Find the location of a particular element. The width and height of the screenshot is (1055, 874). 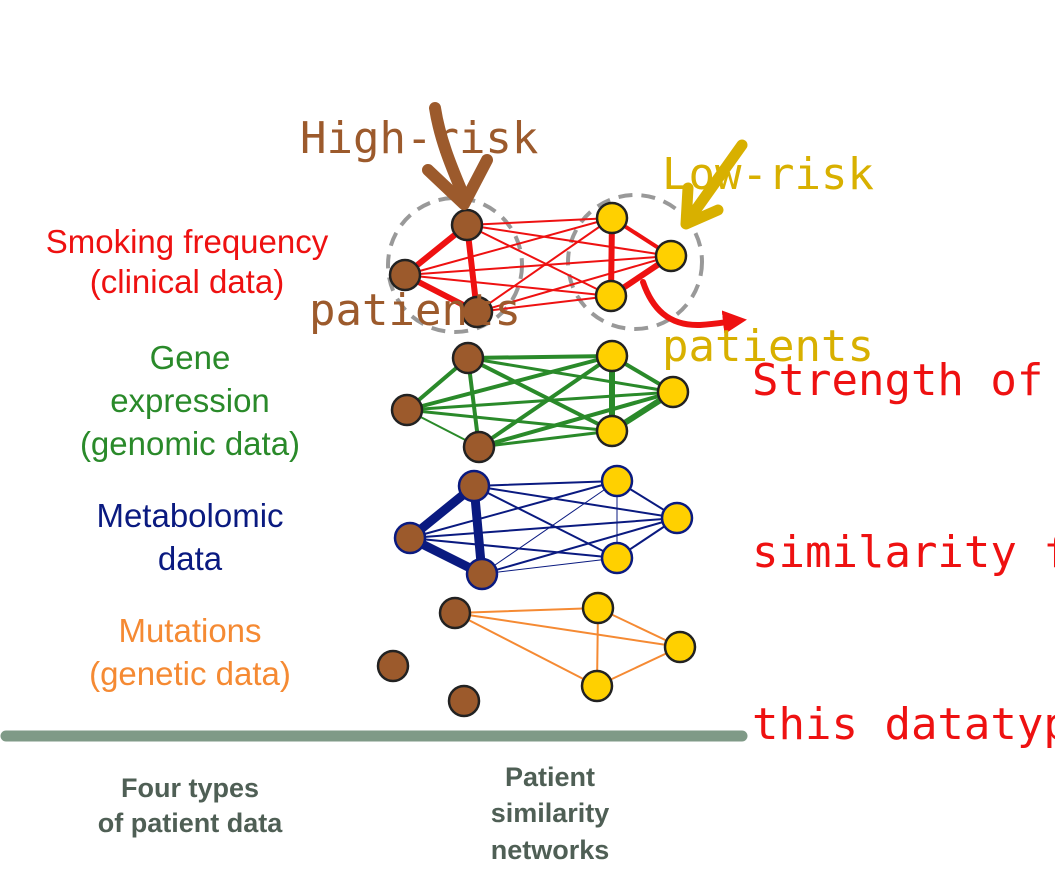

layer-label-mutations-line-2: (genetic data) is located at coordinates (190, 673).